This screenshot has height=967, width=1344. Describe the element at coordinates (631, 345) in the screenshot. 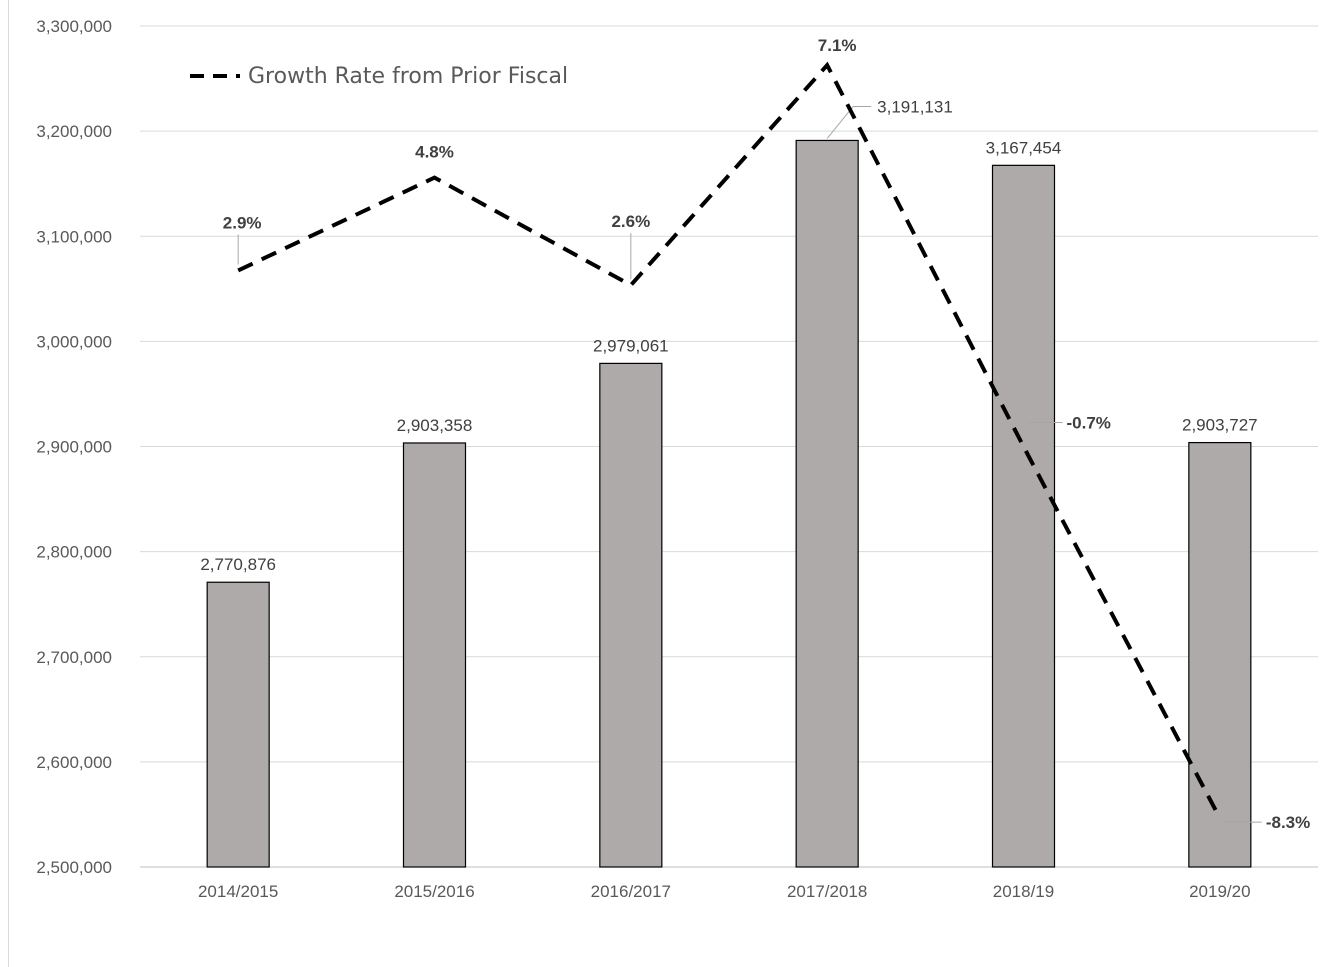

I see `bar-value-label: 2,979,061` at that location.